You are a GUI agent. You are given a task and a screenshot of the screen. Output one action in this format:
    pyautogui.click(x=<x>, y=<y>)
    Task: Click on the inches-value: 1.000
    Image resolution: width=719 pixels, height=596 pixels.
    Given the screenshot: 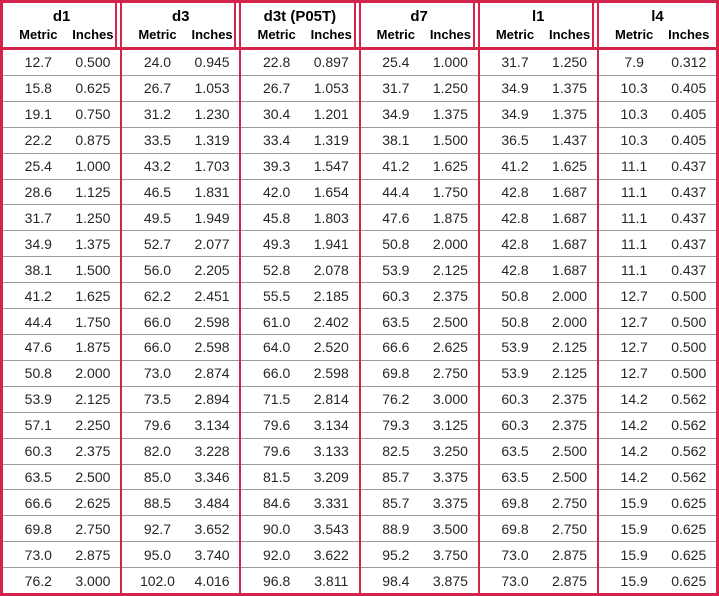 What is the action you would take?
    pyautogui.click(x=450, y=62)
    